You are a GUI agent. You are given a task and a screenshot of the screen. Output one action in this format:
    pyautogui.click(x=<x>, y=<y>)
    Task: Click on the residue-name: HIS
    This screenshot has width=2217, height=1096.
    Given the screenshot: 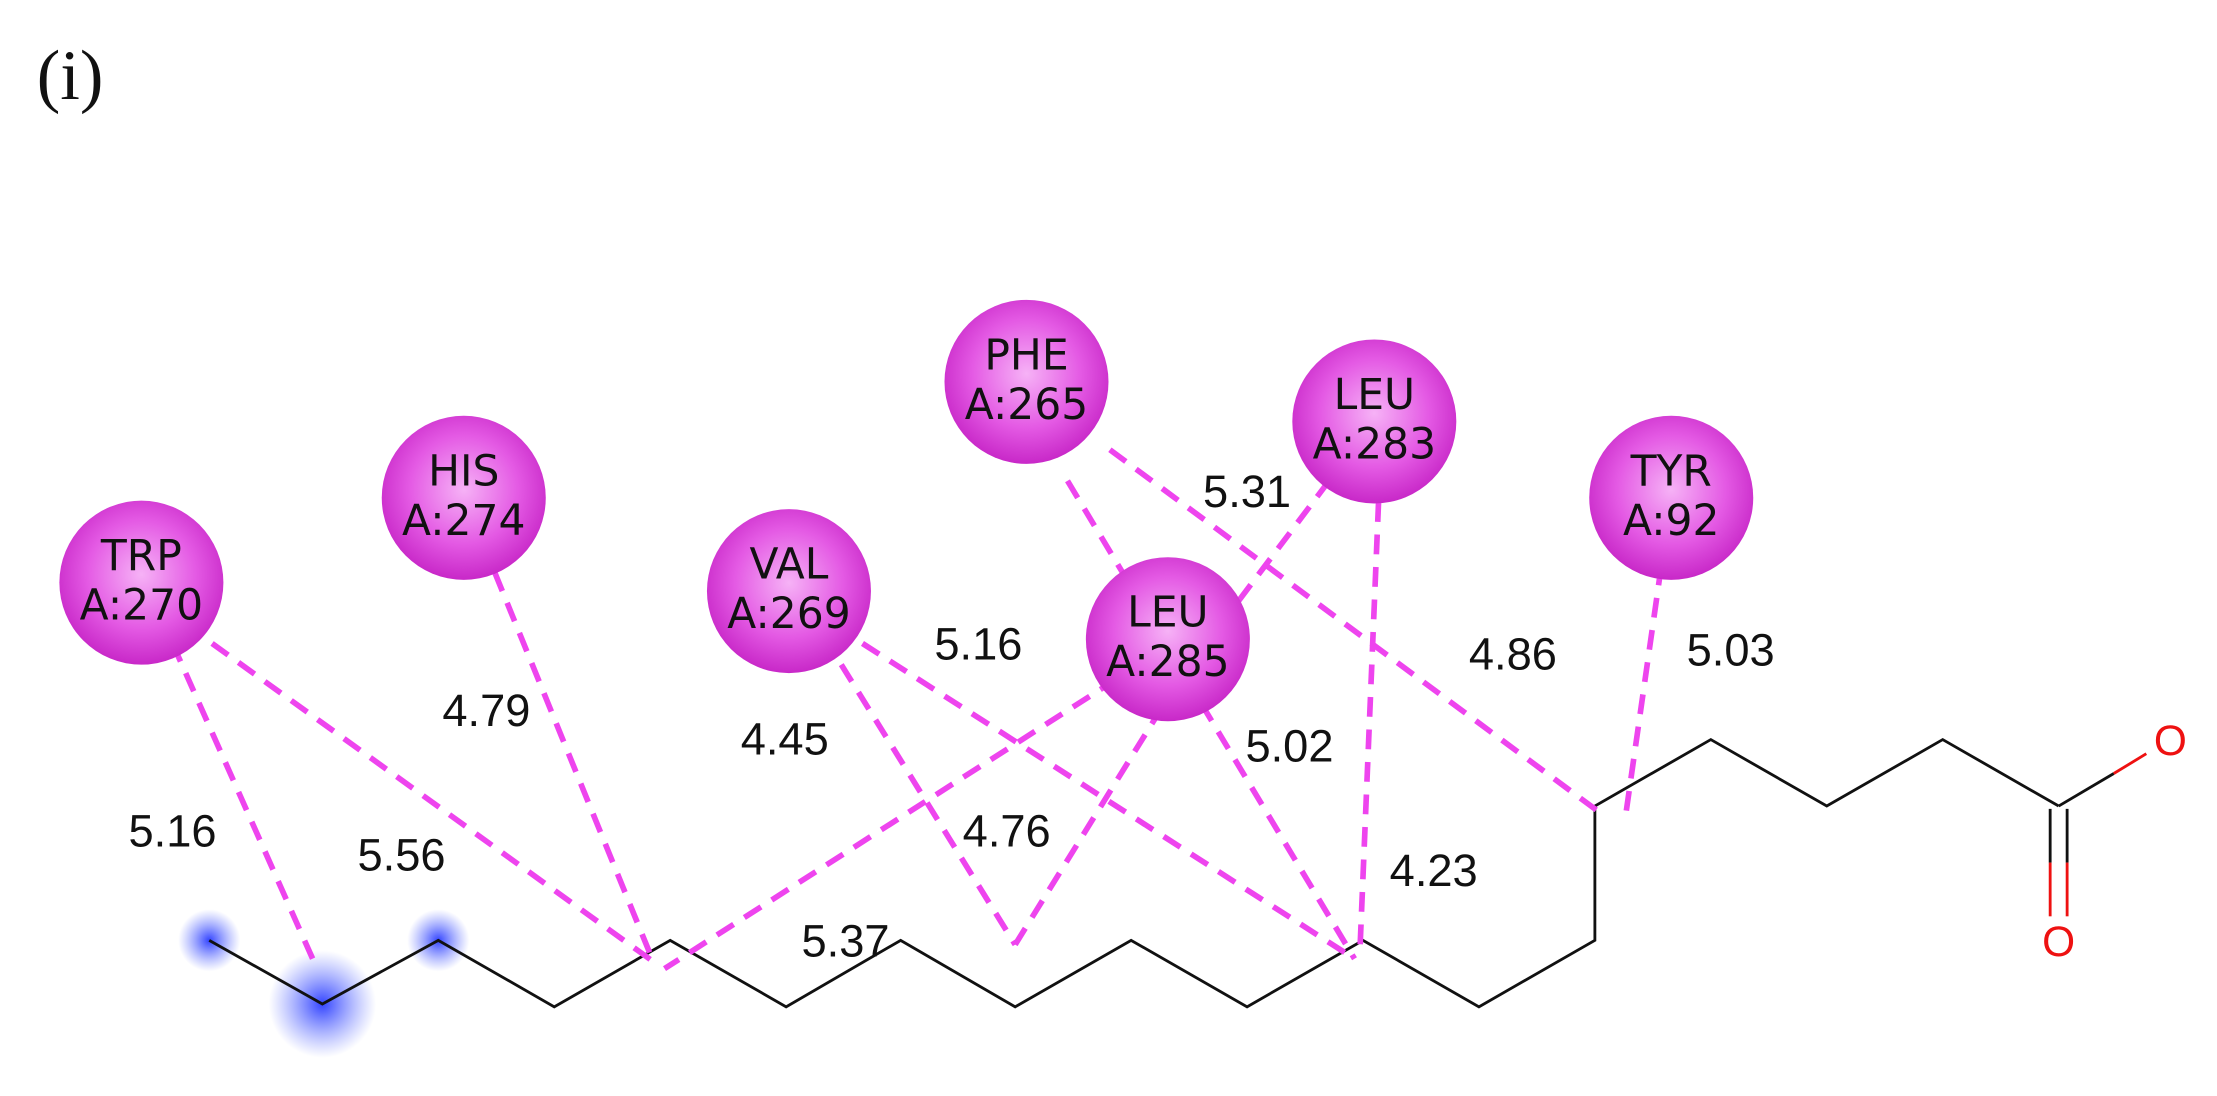 What is the action you would take?
    pyautogui.click(x=463, y=471)
    